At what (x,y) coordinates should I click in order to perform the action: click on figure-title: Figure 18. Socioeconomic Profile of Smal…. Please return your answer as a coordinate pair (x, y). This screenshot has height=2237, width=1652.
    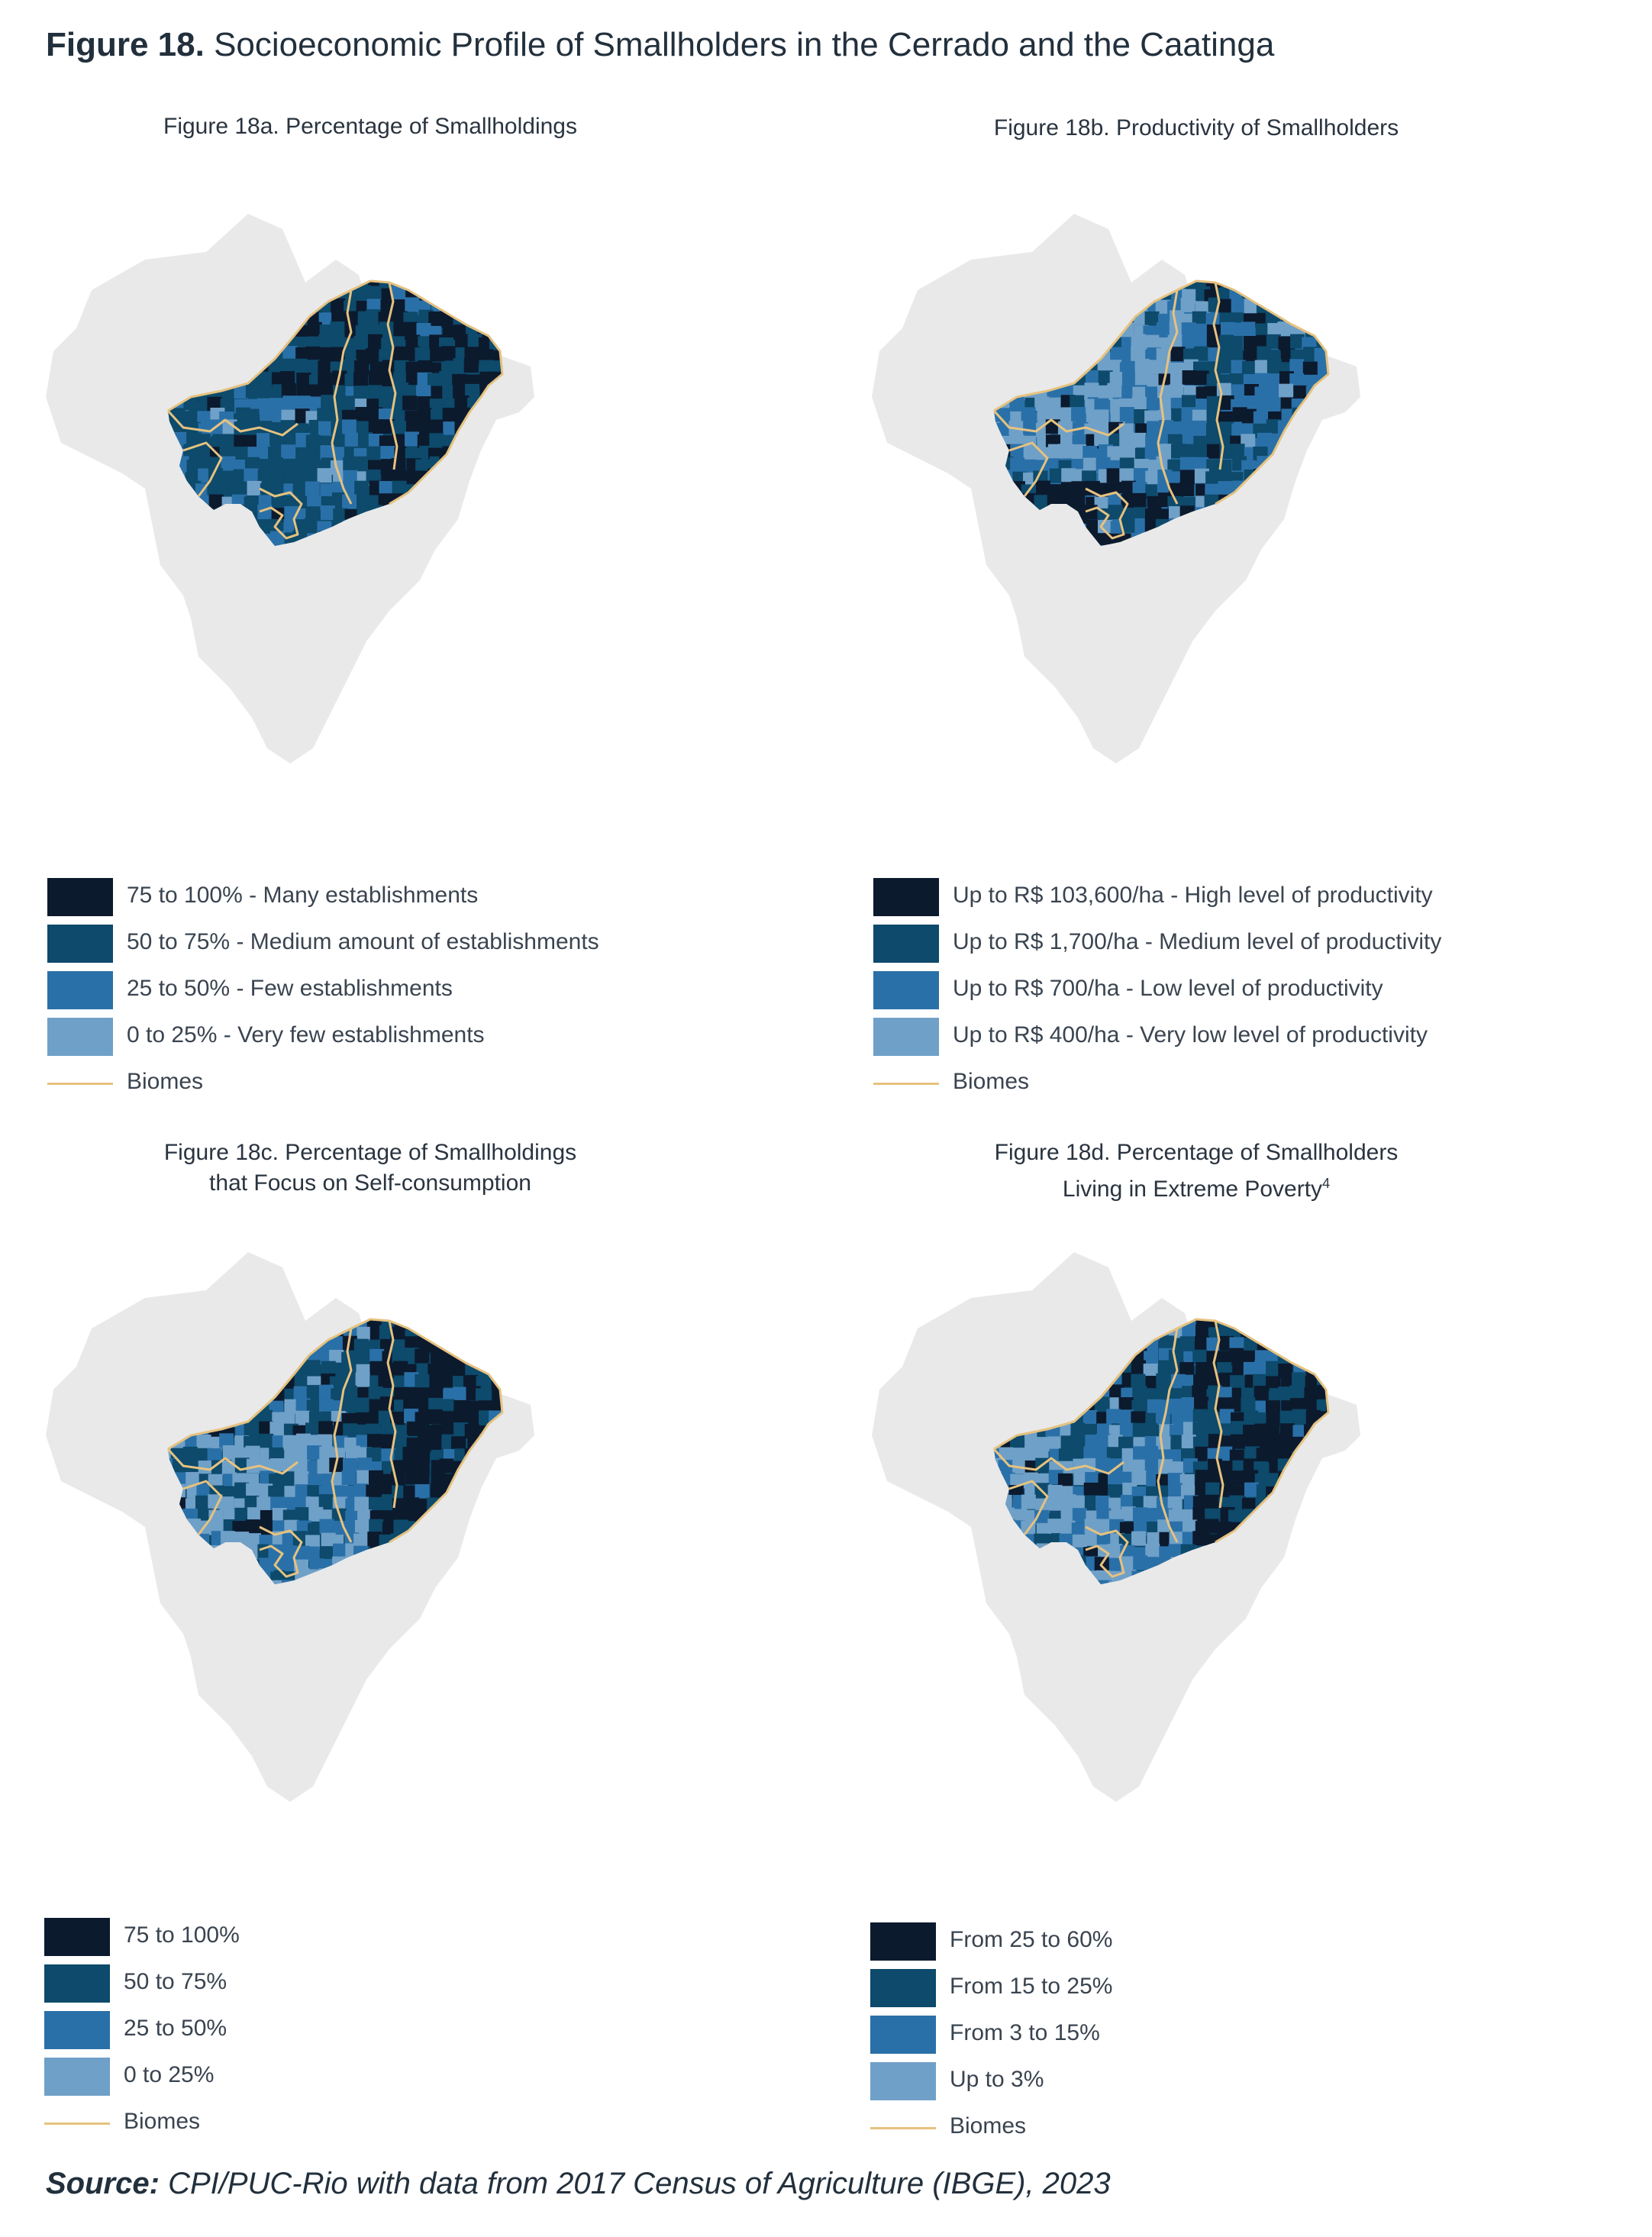
    Looking at the image, I should click on (660, 45).